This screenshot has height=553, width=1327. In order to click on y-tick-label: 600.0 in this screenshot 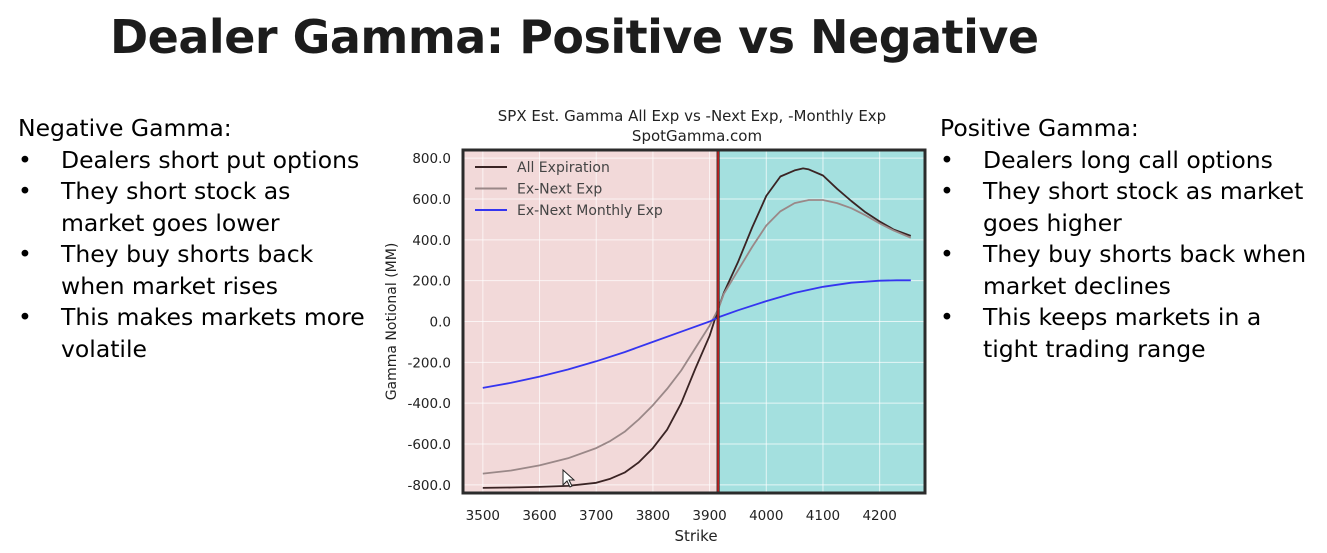, I will do `click(431, 200)`.